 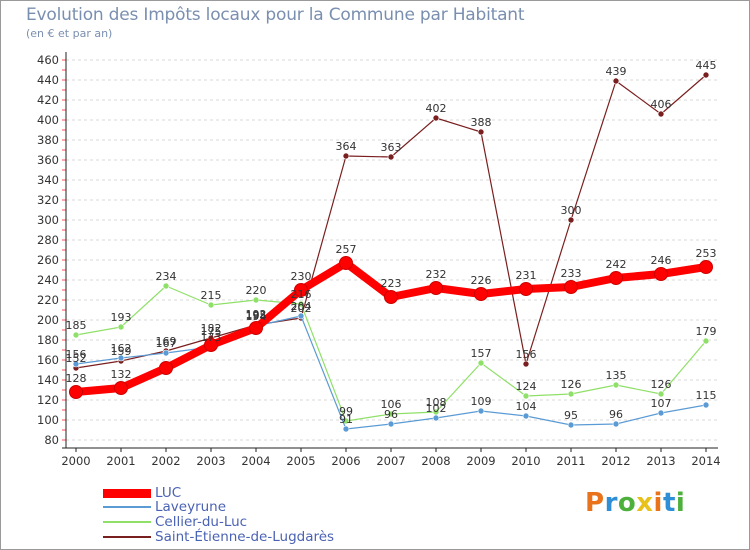 I want to click on x-tick-label: 2007, so click(x=390, y=461).